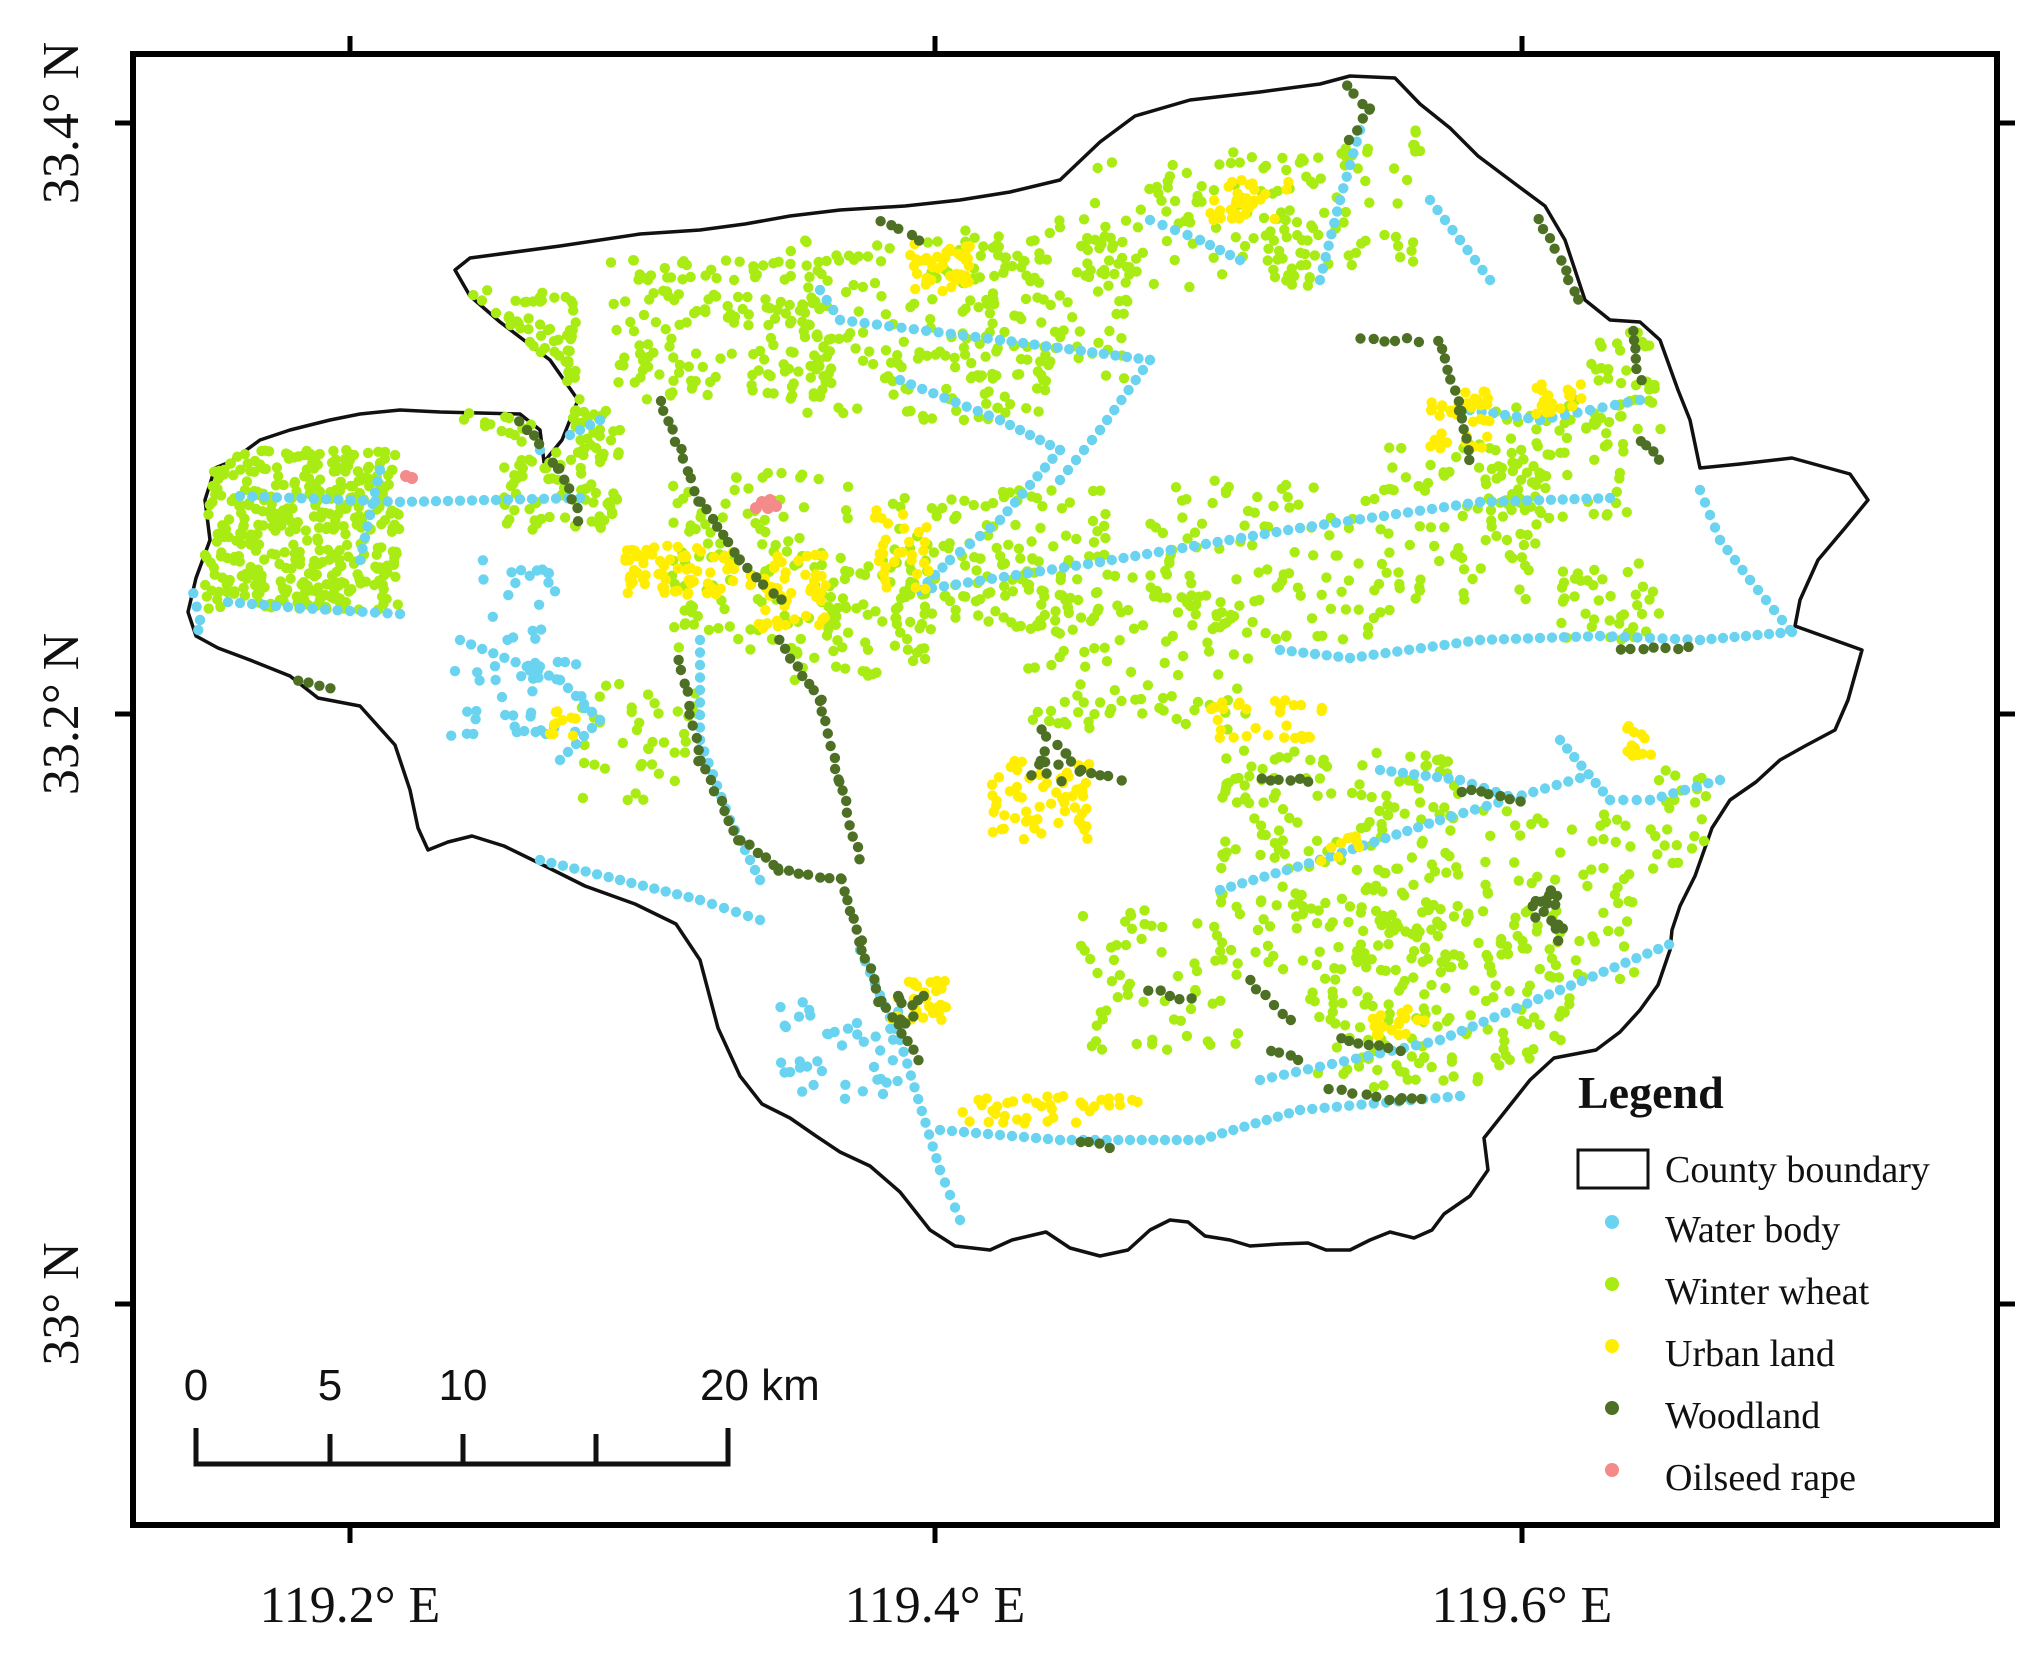 The width and height of the screenshot is (2044, 1666). What do you see at coordinates (196, 1385) in the screenshot?
I see `scale-label-0: 0` at bounding box center [196, 1385].